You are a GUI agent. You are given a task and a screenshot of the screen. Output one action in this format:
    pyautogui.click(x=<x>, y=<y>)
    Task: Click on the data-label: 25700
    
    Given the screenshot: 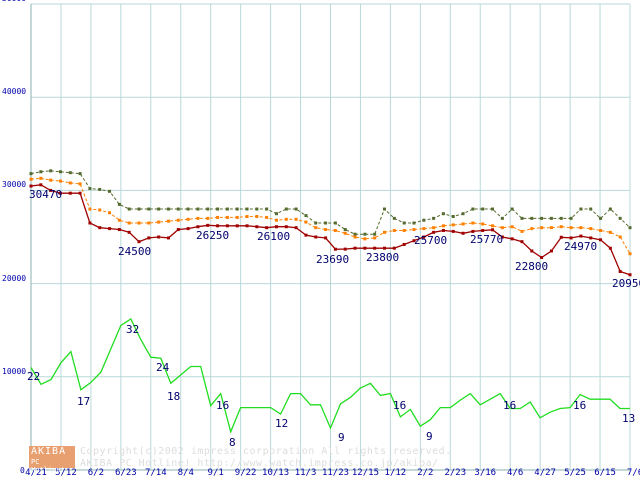 What is the action you would take?
    pyautogui.click(x=431, y=240)
    